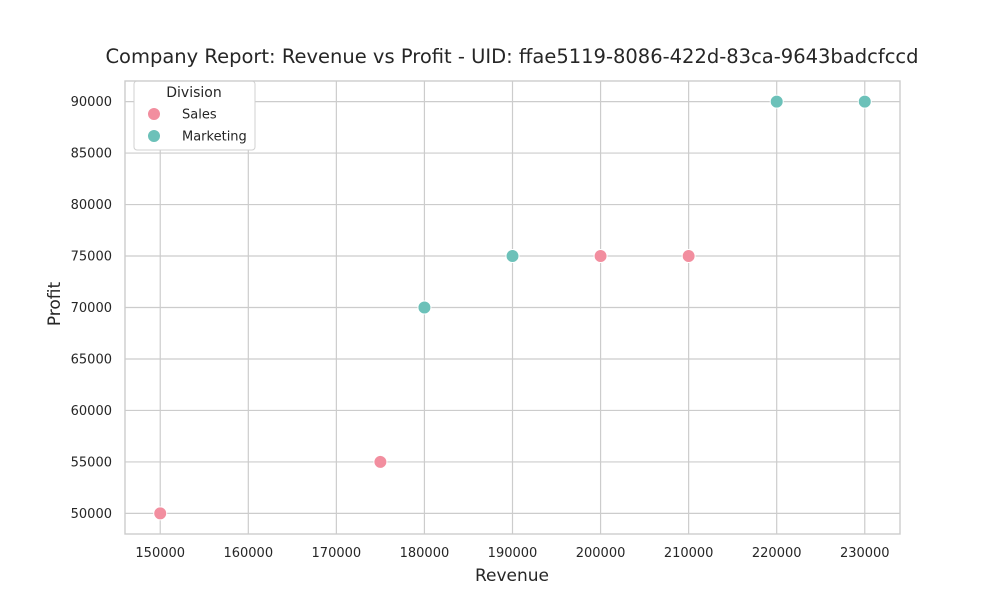  What do you see at coordinates (337, 553) in the screenshot?
I see `x-tick-label: 170000` at bounding box center [337, 553].